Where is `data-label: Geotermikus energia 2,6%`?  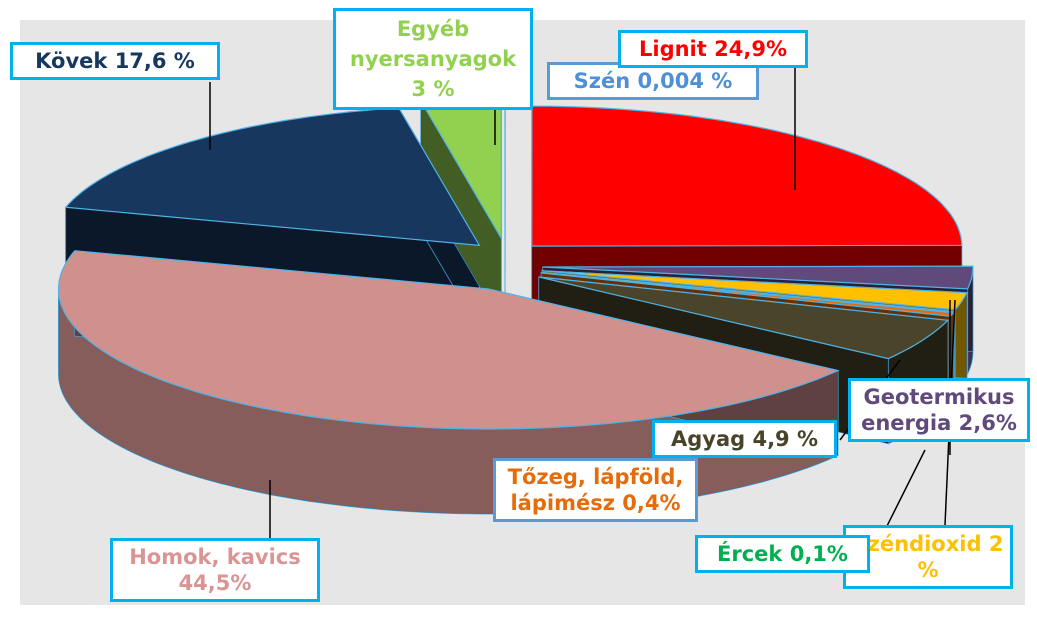 data-label: Geotermikus energia 2,6% is located at coordinates (939, 410).